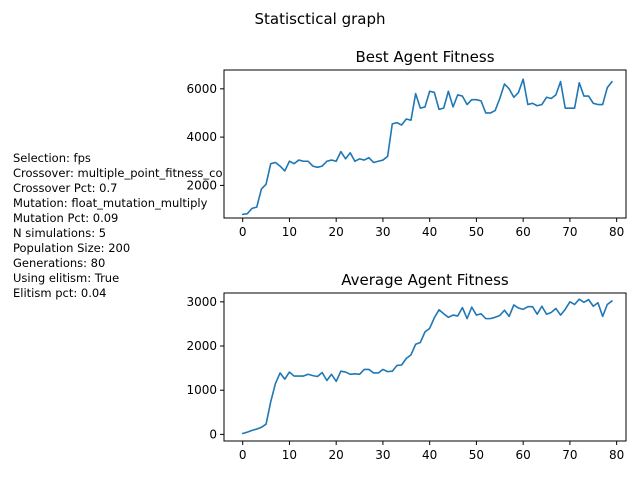  Describe the element at coordinates (118, 173) in the screenshot. I see `param-line: Crossover: multiple_point_fitness_co` at that location.